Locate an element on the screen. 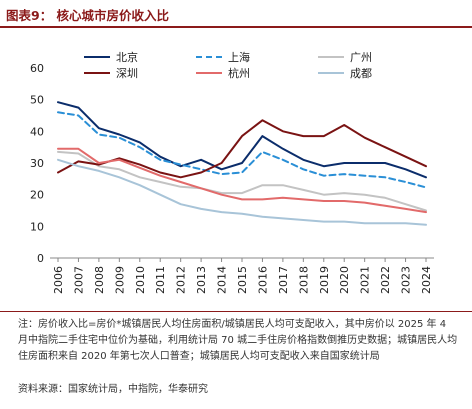  legend-label: 广州 is located at coordinates (361, 57).